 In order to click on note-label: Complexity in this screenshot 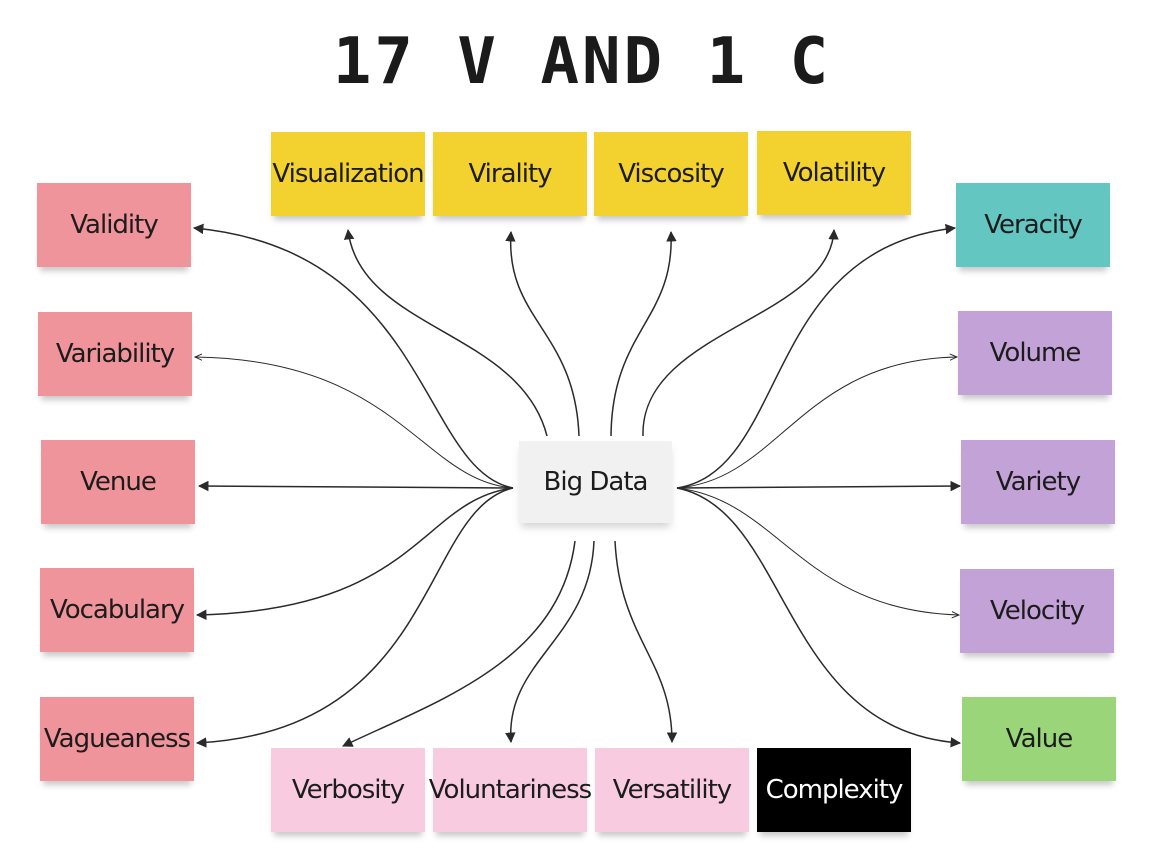, I will do `click(834, 790)`.